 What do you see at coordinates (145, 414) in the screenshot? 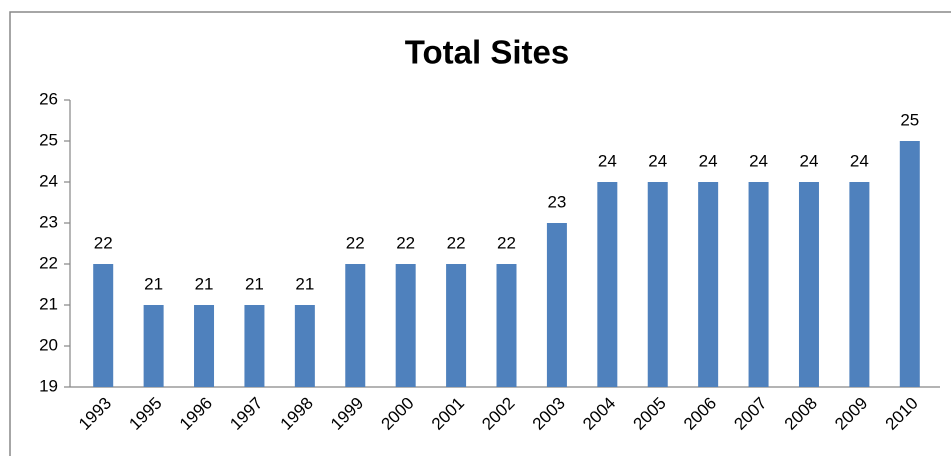
I see `x-tick-label: 1995` at bounding box center [145, 414].